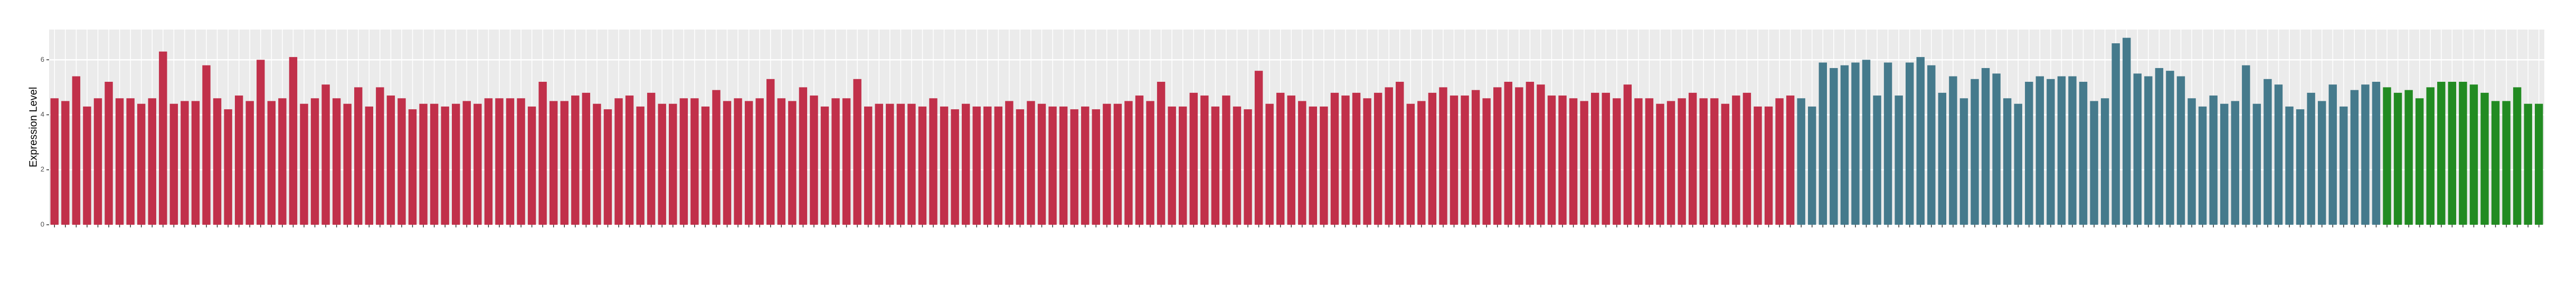 The width and height of the screenshot is (2576, 306). I want to click on y-tick-label: 6, so click(42, 59).